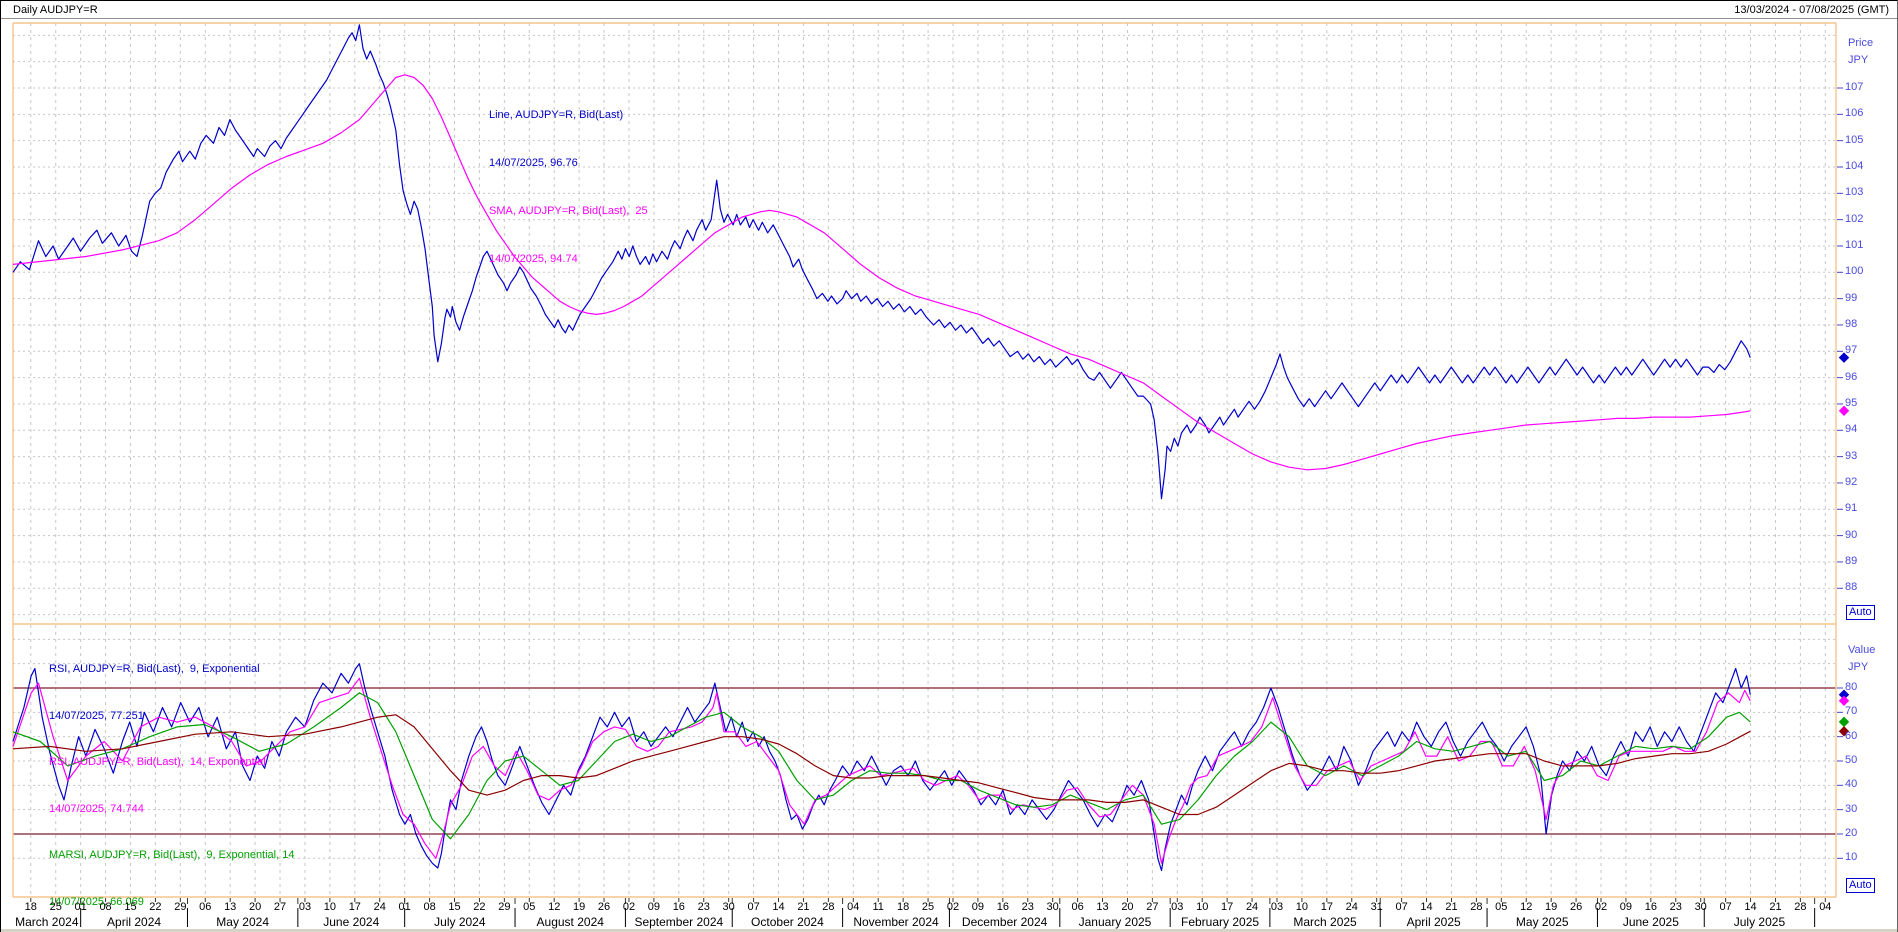  Describe the element at coordinates (1759, 922) in the screenshot. I see `month-label: July 2025` at that location.